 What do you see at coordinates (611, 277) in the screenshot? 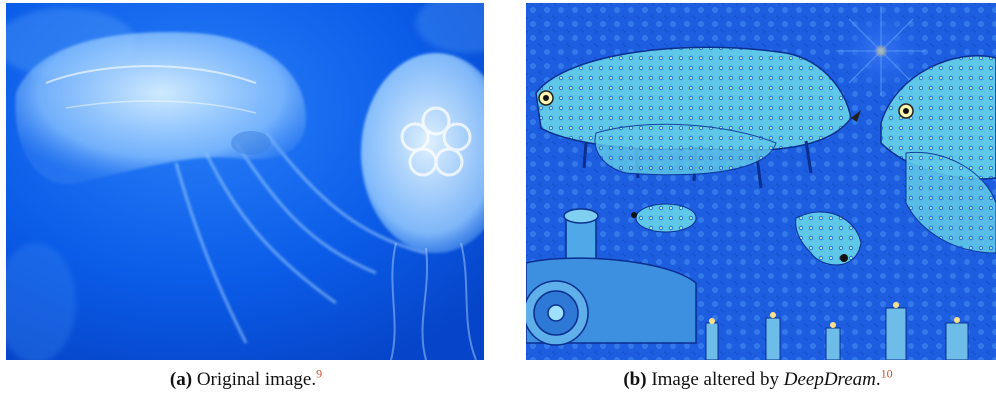
I see `dream-machine` at bounding box center [611, 277].